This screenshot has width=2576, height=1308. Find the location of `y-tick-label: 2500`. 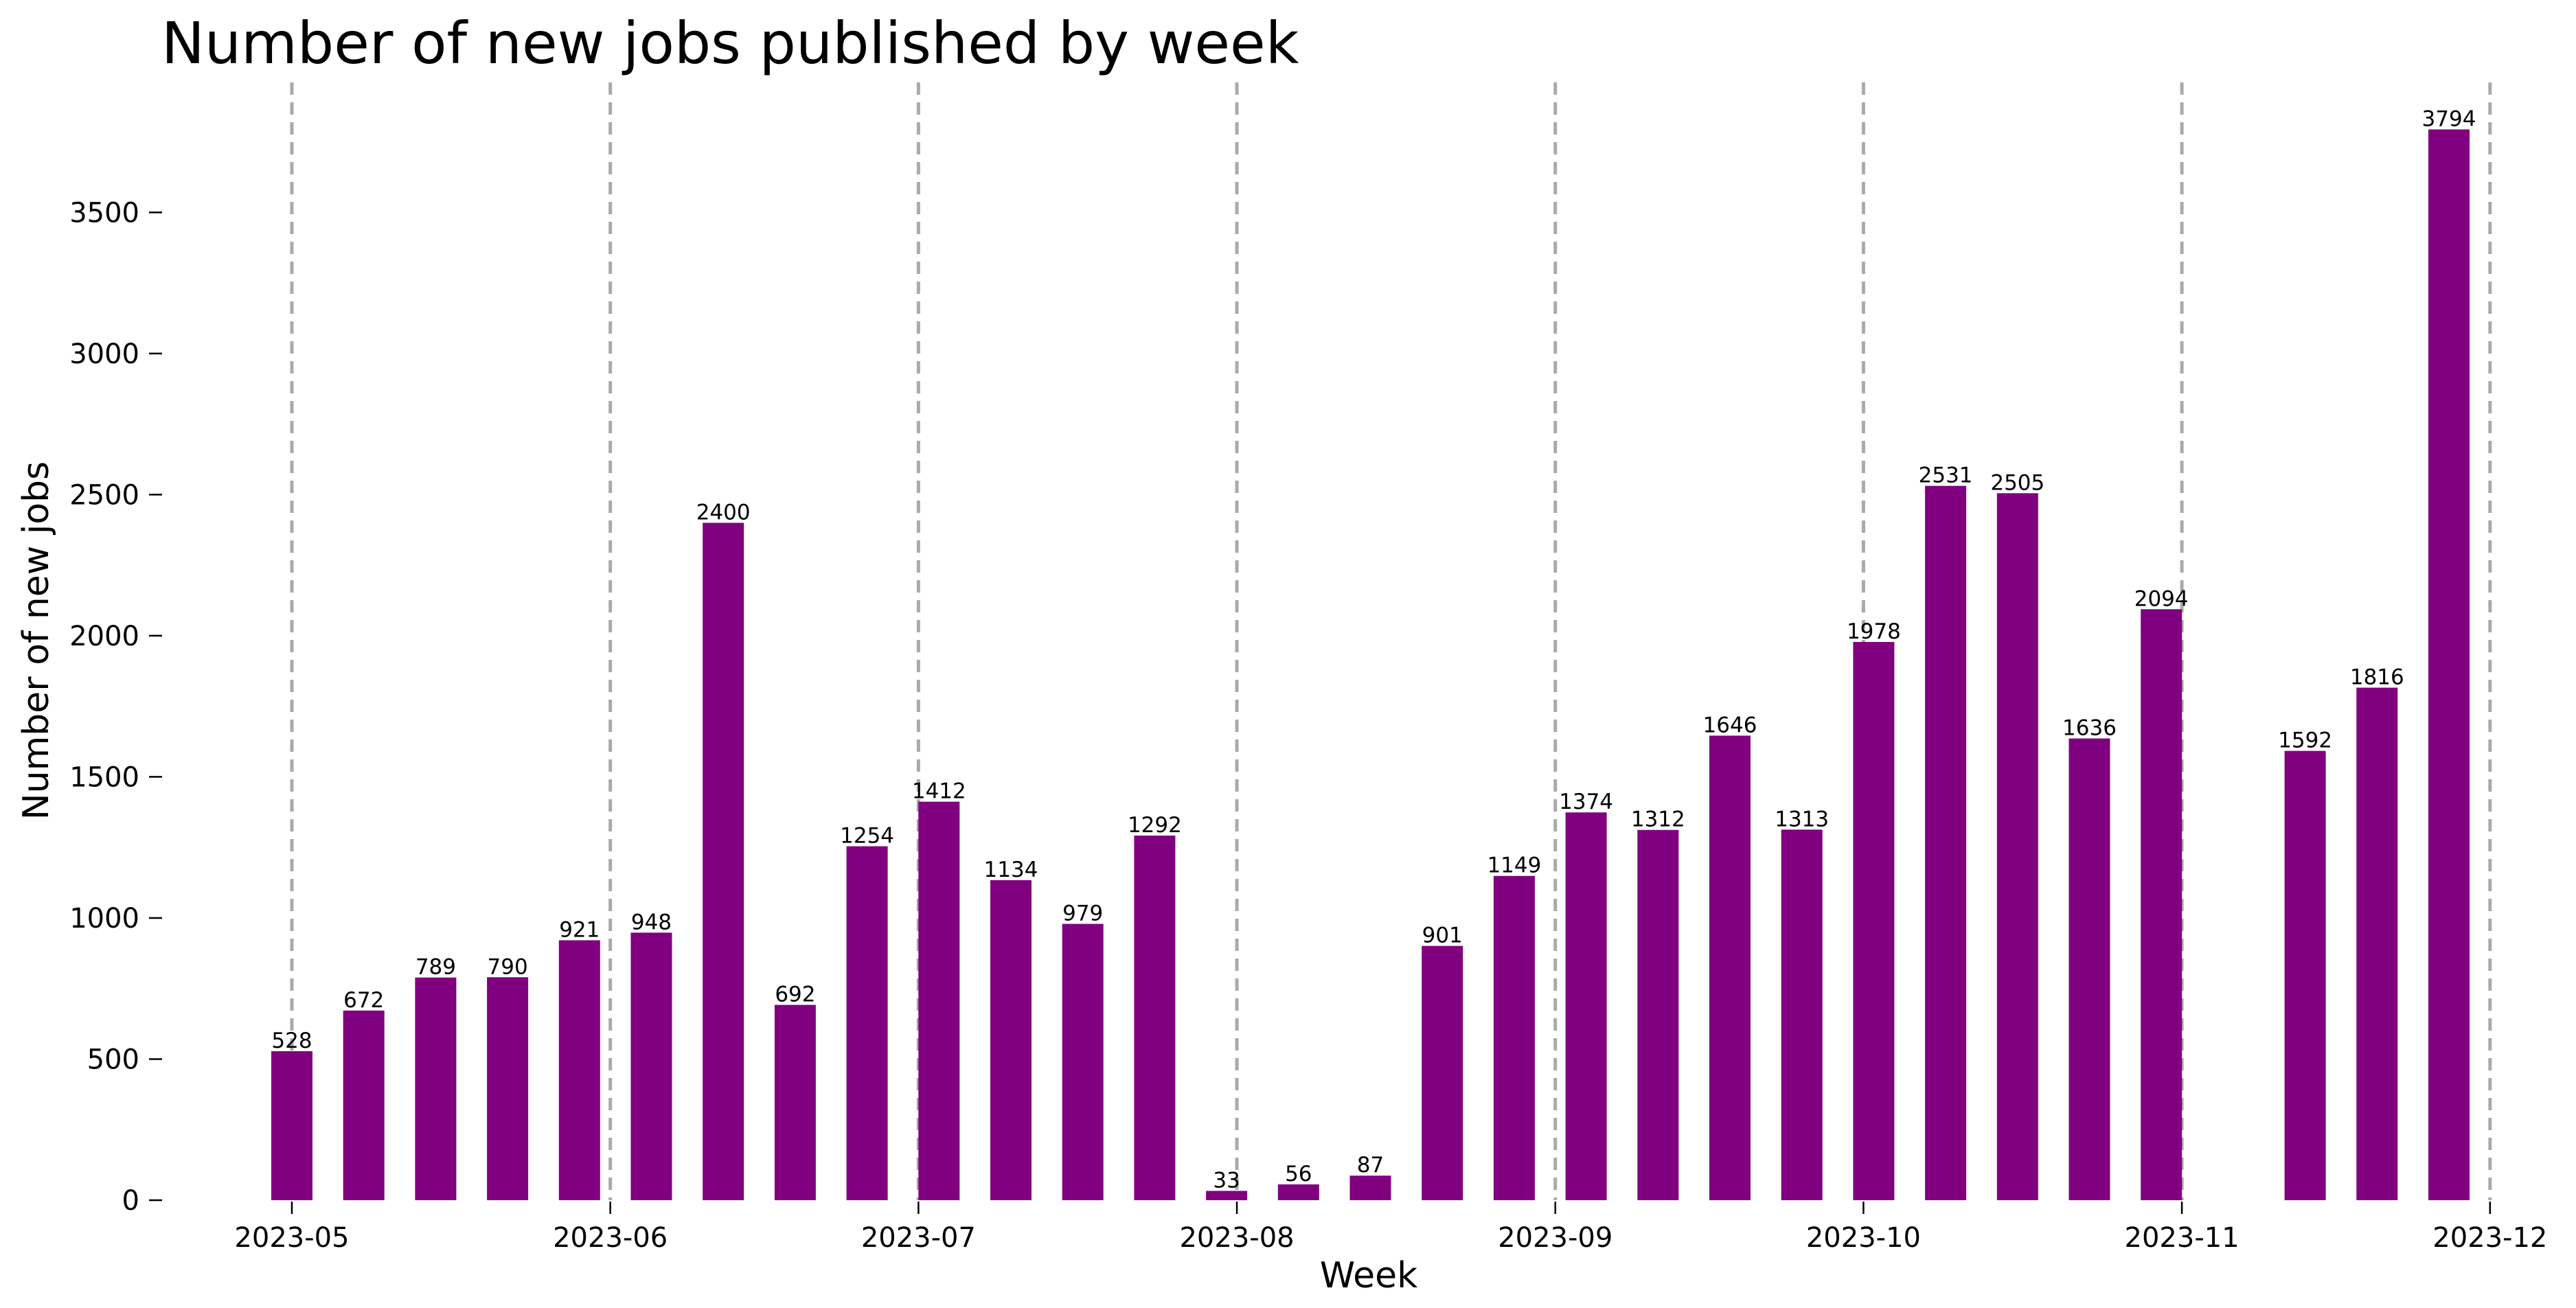

y-tick-label: 2500 is located at coordinates (104, 495).